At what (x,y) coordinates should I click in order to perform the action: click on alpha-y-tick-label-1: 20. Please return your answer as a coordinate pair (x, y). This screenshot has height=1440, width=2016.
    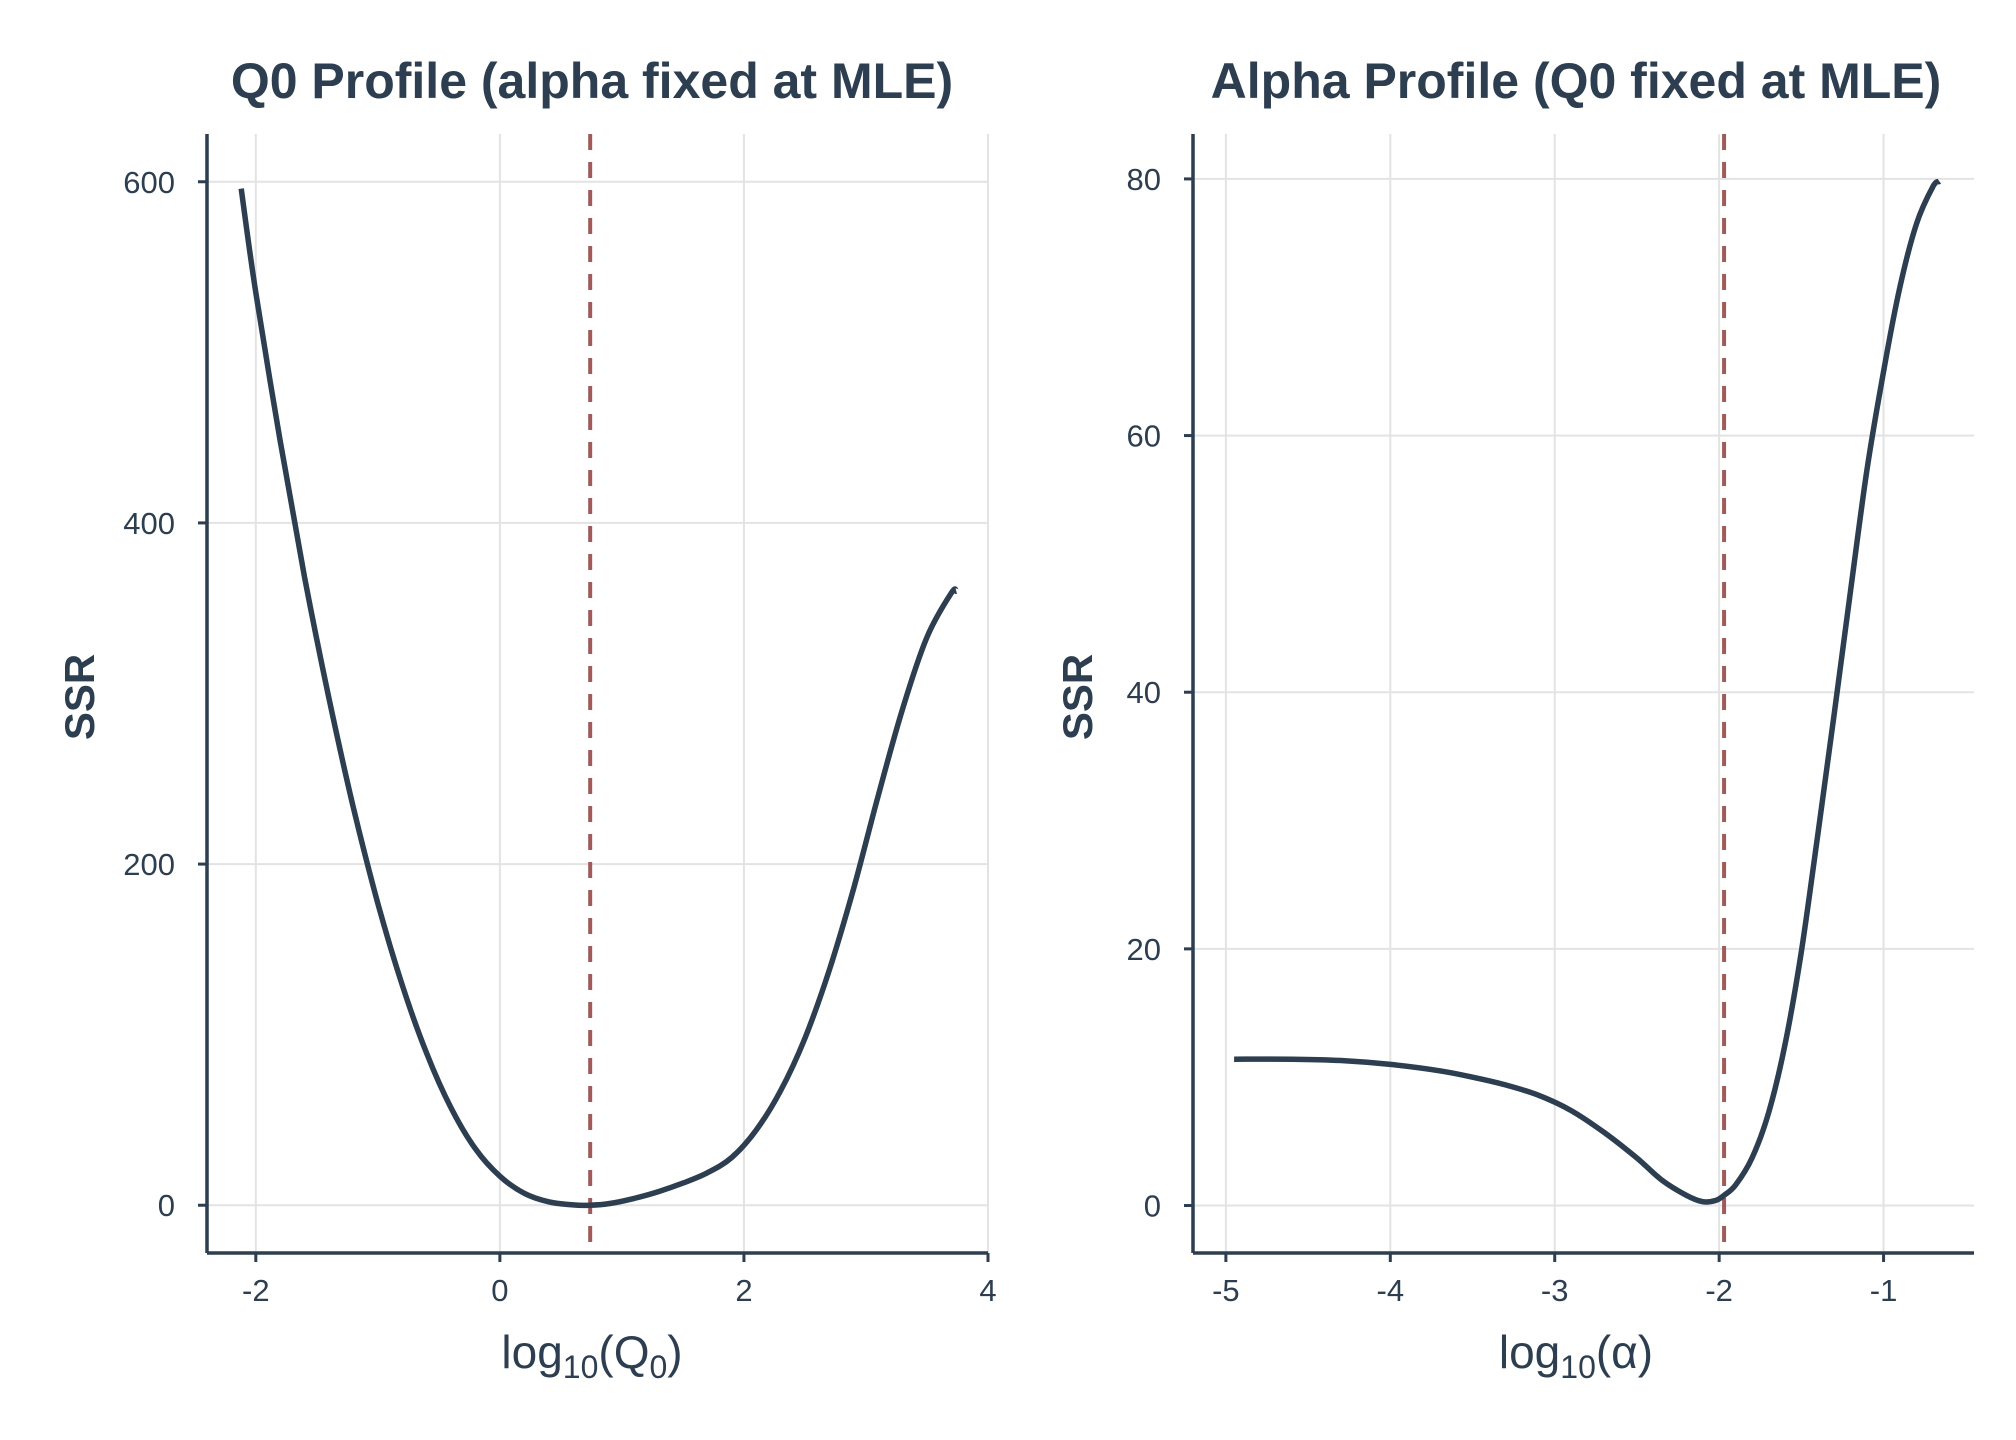
    Looking at the image, I should click on (1144, 949).